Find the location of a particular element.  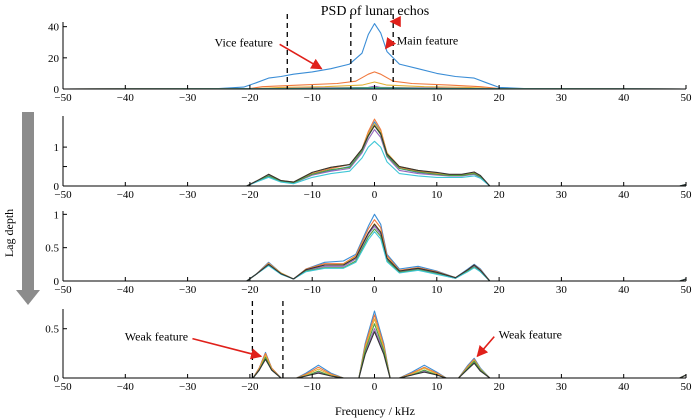

annotation-label: Vice feature is located at coordinates (244, 42).